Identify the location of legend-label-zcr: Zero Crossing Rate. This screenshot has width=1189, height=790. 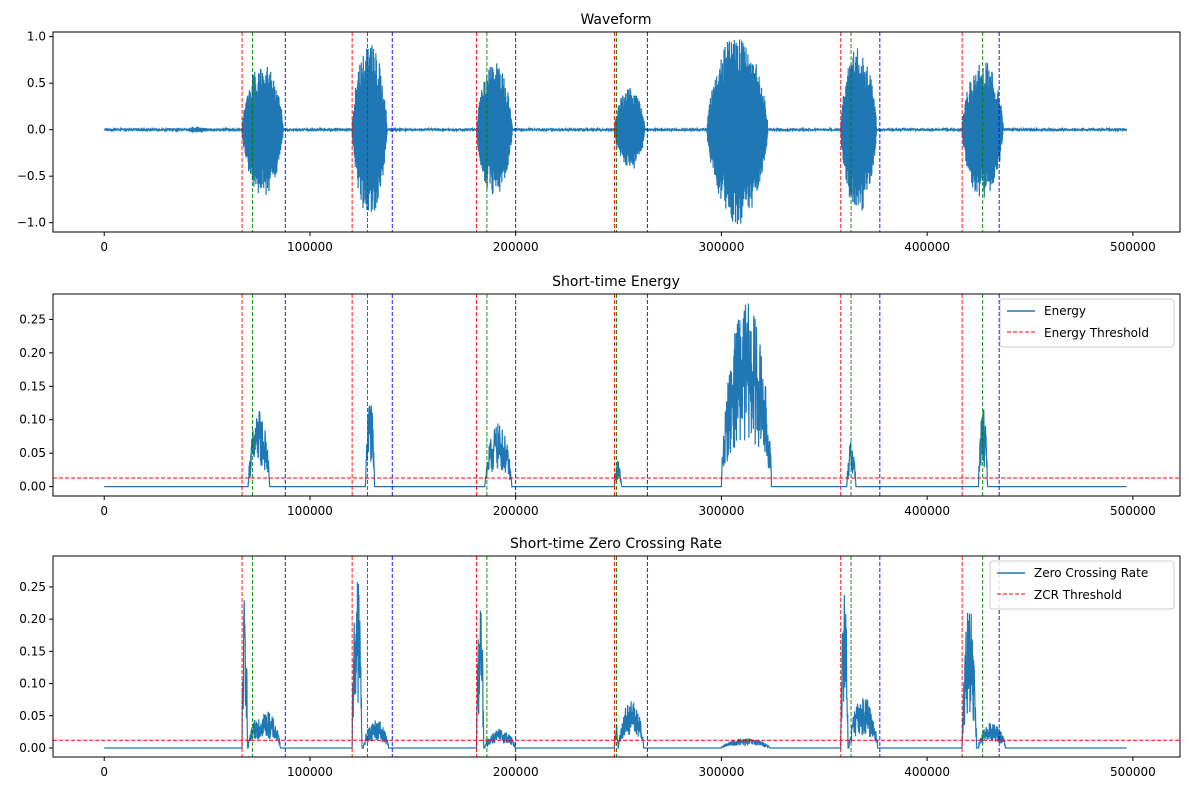
(1091, 573).